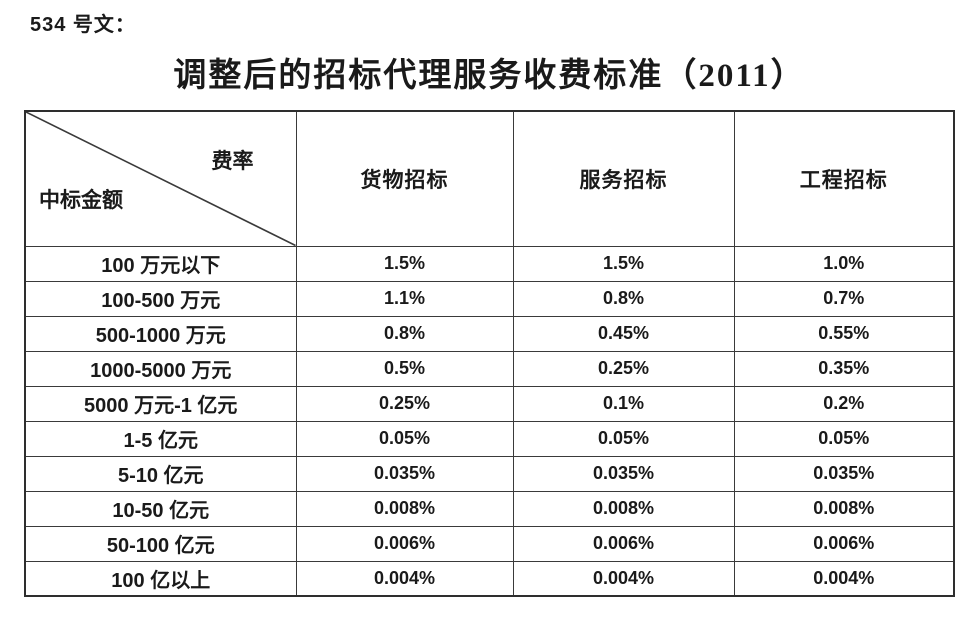 The width and height of the screenshot is (979, 629). I want to click on row-label: 100-500 万元, so click(160, 298).